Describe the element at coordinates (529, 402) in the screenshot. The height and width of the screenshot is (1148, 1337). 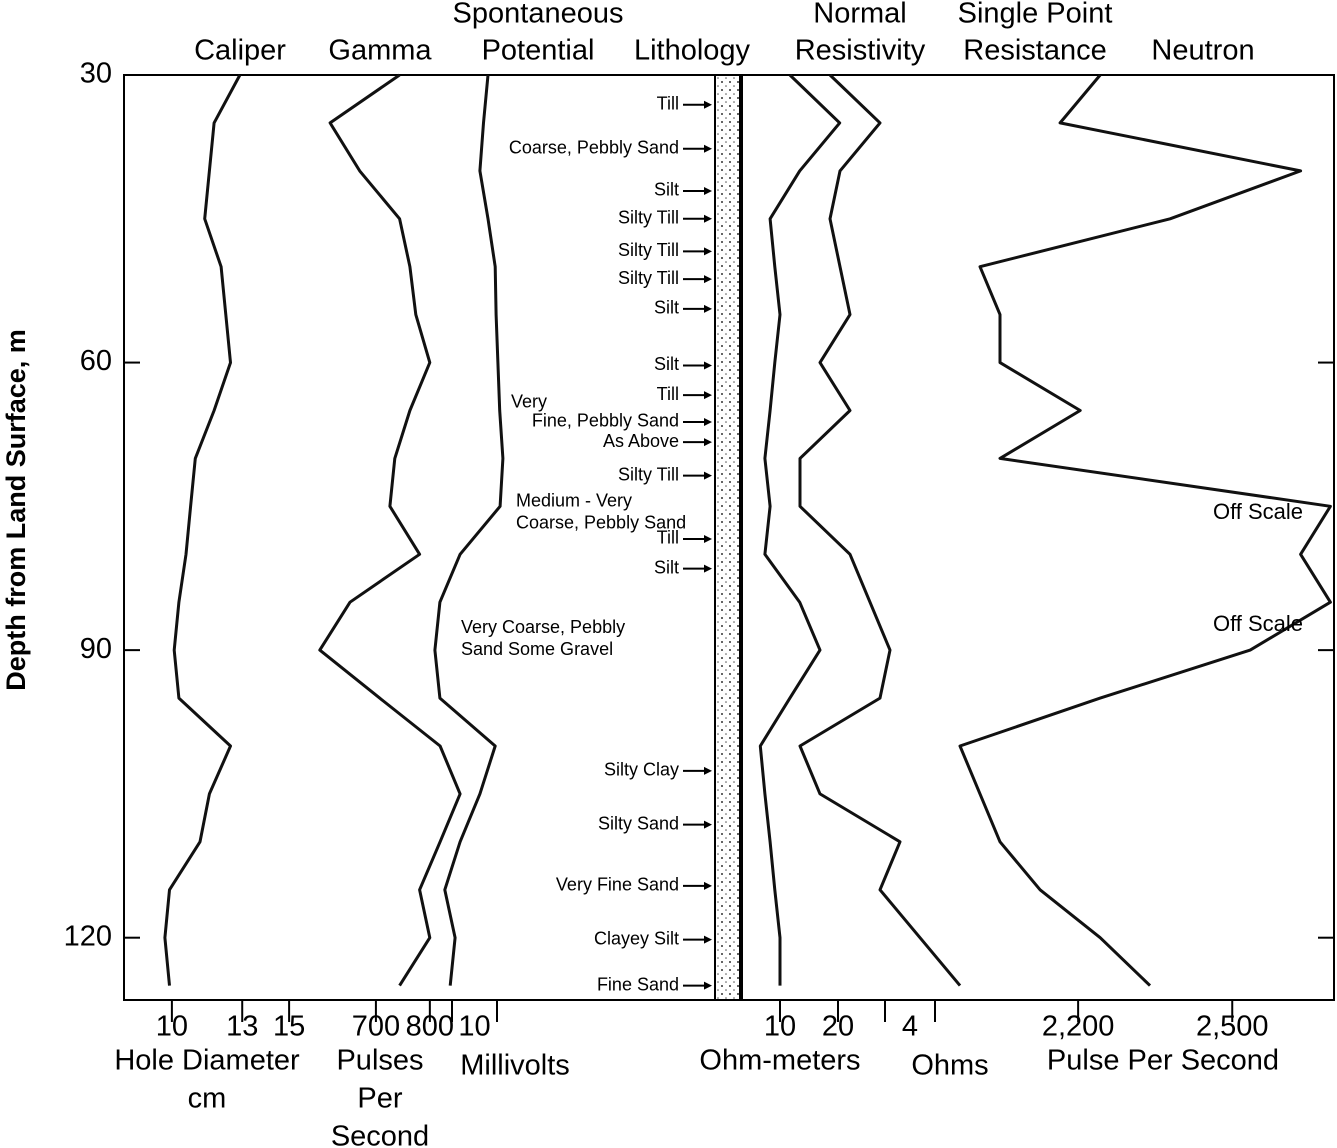
I see `lithology-note: Very` at that location.